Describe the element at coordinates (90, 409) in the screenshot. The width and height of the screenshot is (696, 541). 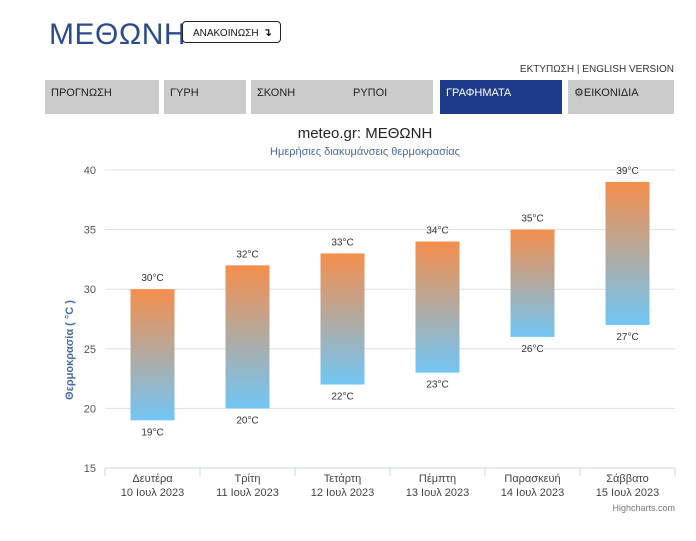
I see `y-tick-label: 20` at that location.